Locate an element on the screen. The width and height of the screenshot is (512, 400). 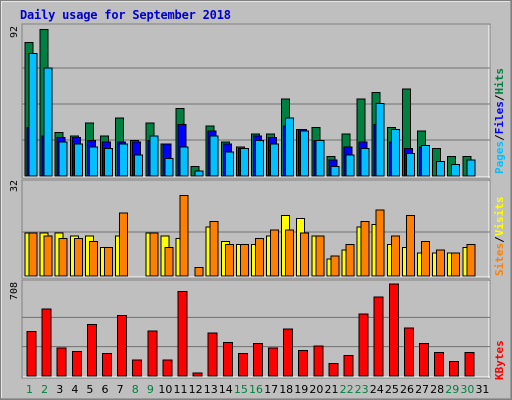
legend-pages: Pages is located at coordinates (499, 157).